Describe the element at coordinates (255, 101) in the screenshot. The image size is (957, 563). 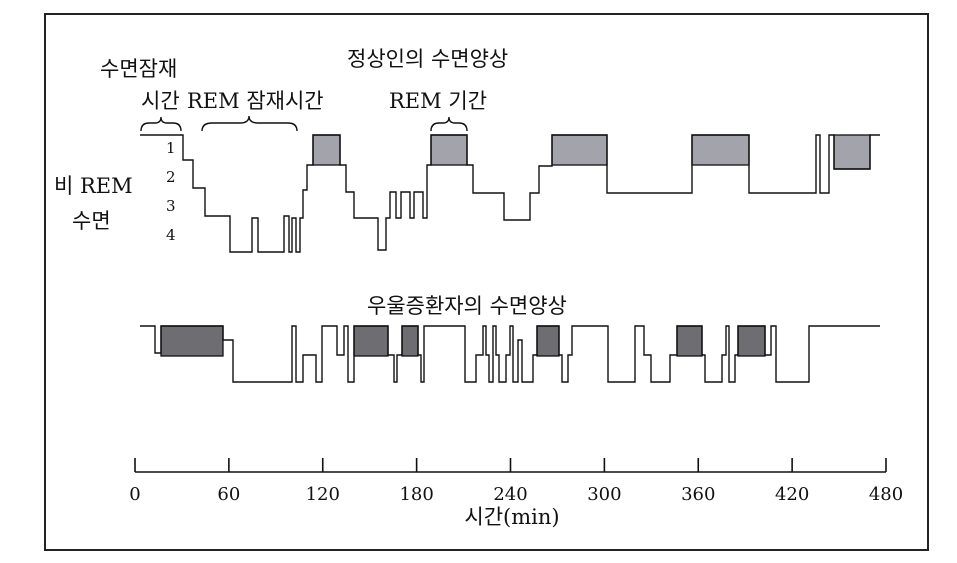
I see `label-rem-latency: REM 잠재시간` at that location.